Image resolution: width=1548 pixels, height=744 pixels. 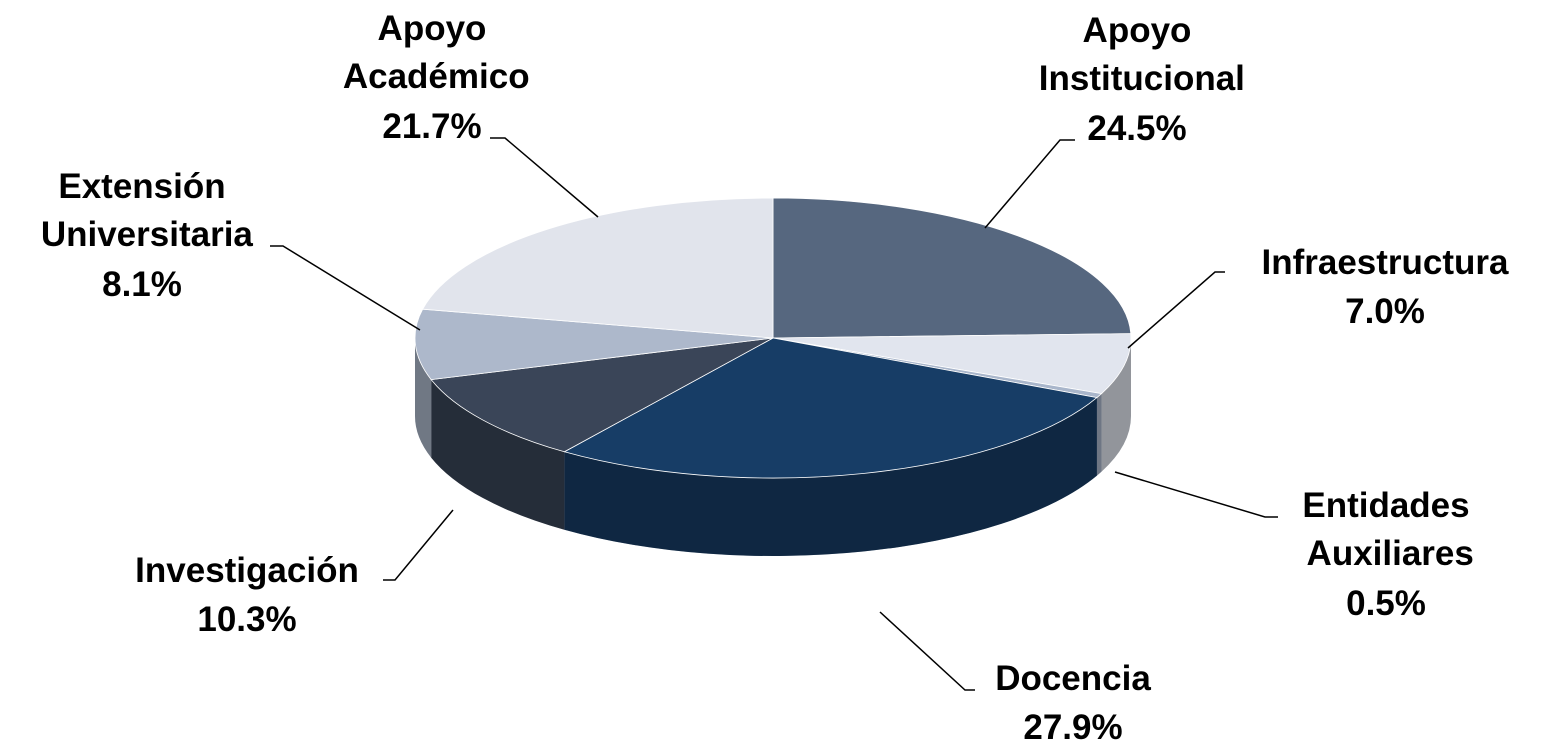 I want to click on label-line: Docencia, so click(x=1073, y=678).